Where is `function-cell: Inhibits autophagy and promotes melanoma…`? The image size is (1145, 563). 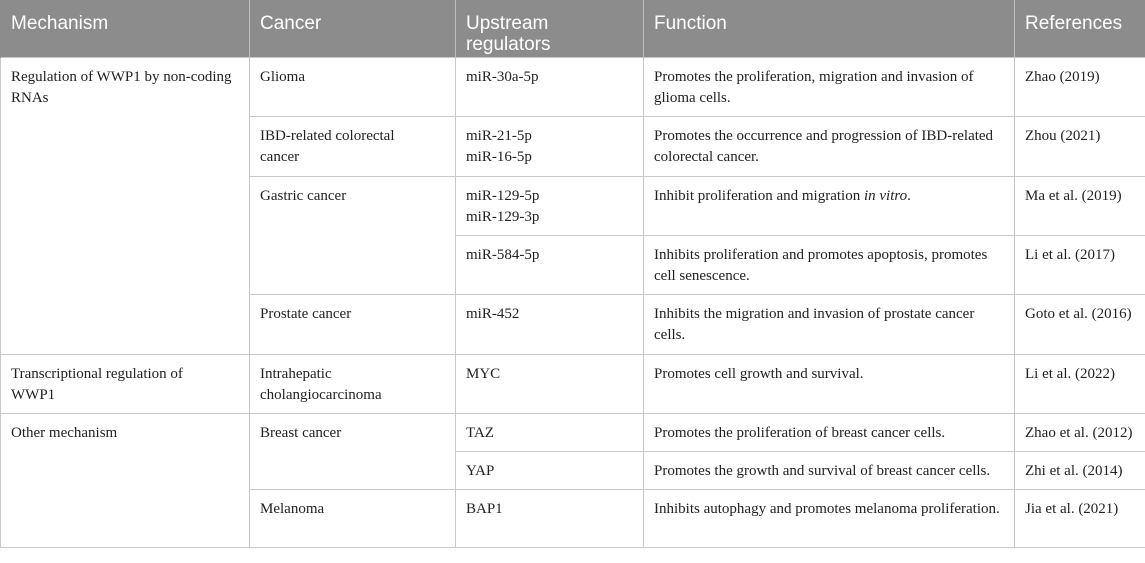 function-cell: Inhibits autophagy and promotes melanoma… is located at coordinates (829, 518).